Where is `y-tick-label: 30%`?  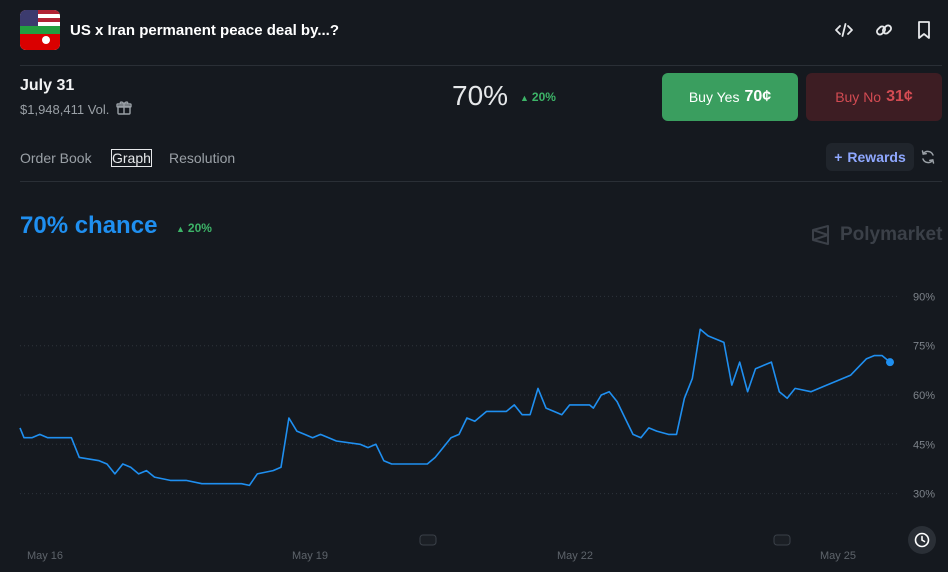
y-tick-label: 30% is located at coordinates (924, 495).